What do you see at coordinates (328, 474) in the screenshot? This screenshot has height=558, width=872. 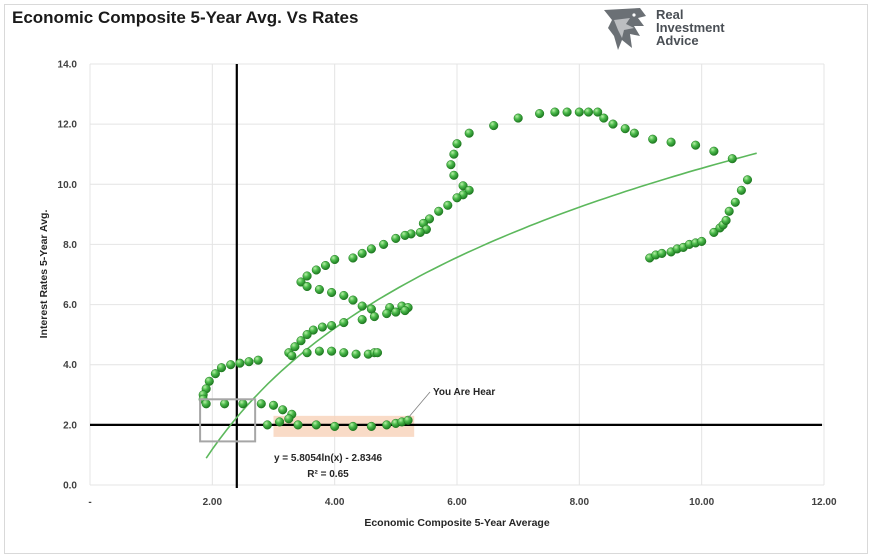 I see `trendline-r-squared: R² = 0.65` at bounding box center [328, 474].